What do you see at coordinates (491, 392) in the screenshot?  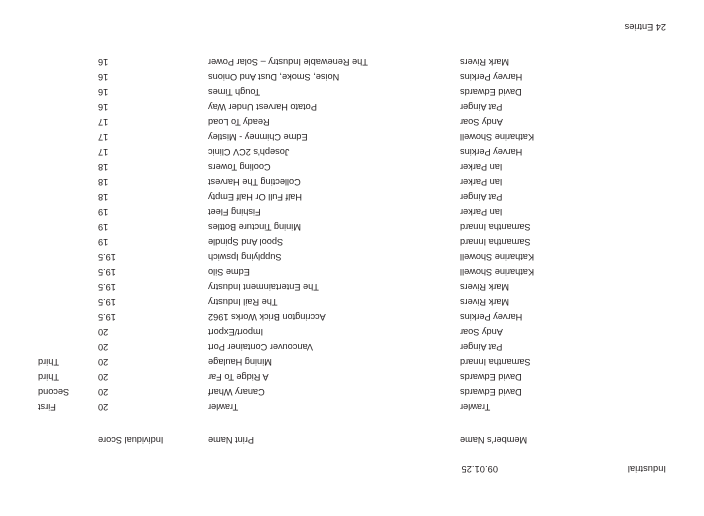 I see `cell-member-name: David Edwards` at bounding box center [491, 392].